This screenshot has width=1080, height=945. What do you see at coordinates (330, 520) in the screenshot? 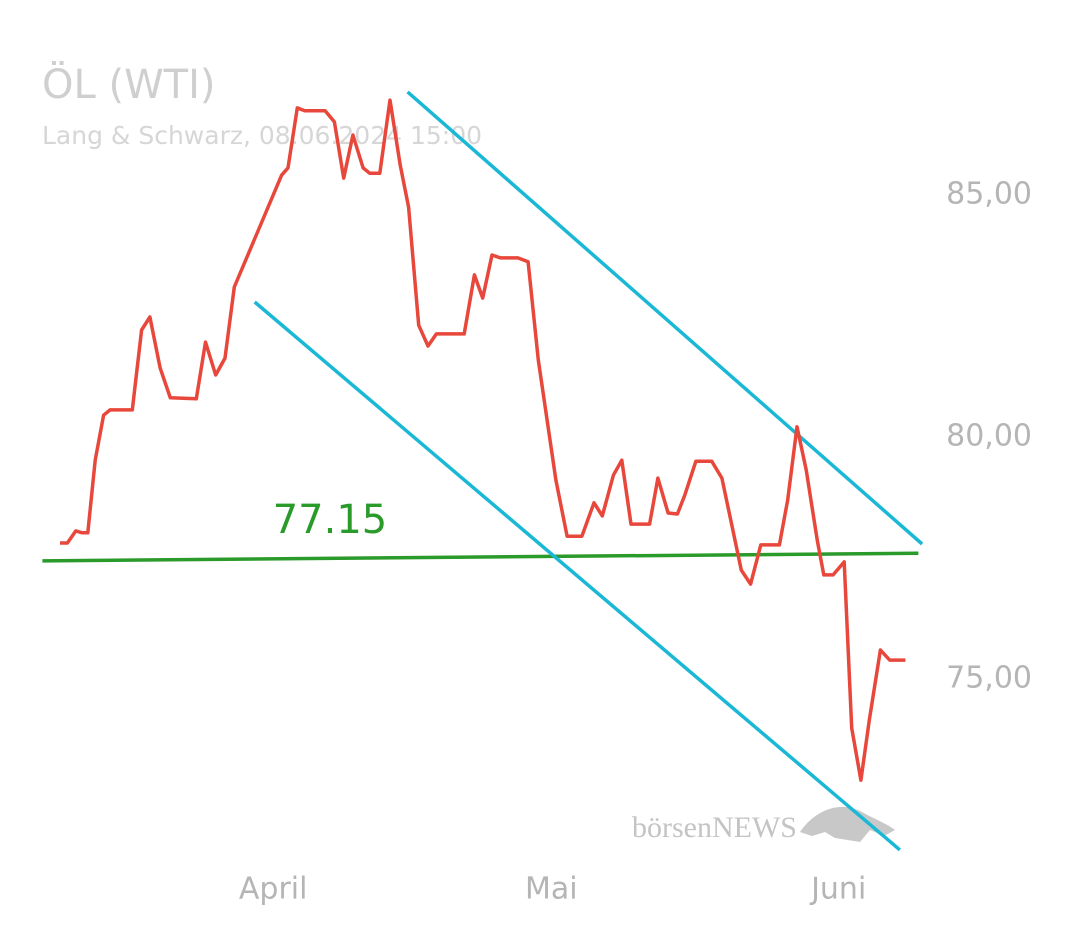
I see `trend-line-label: 77.15` at bounding box center [330, 520].